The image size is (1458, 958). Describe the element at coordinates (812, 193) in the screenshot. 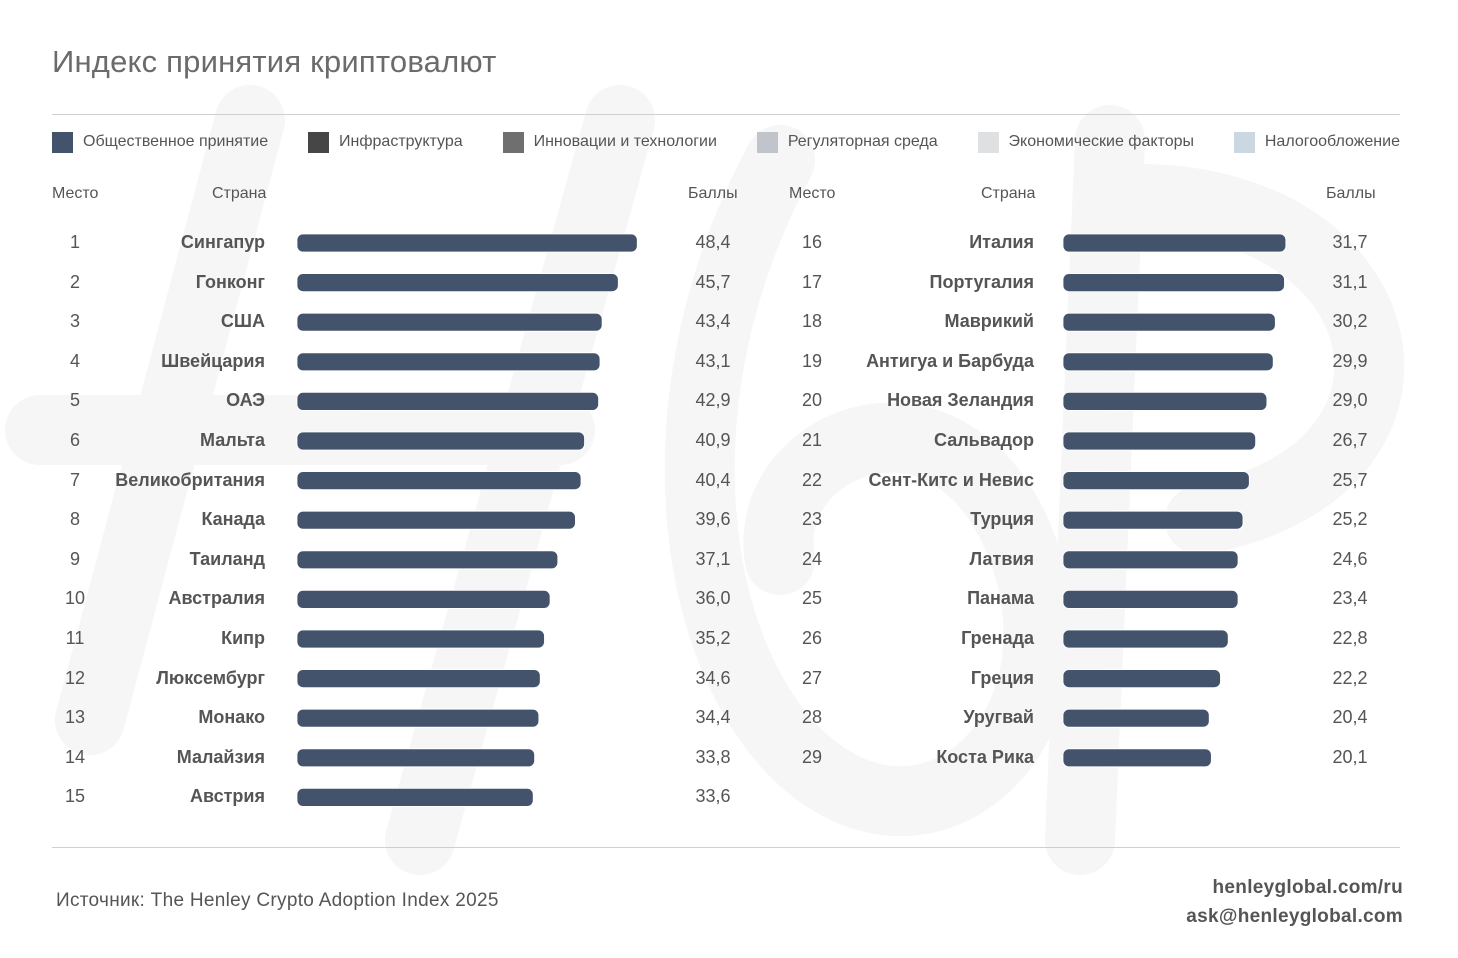

I see `header-rank-right: Место` at that location.